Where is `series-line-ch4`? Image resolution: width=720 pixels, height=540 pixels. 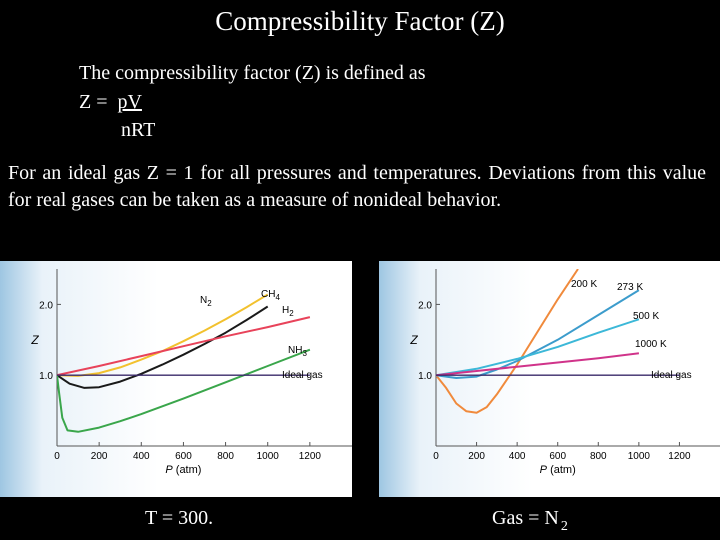 series-line-ch4 is located at coordinates (163, 347).